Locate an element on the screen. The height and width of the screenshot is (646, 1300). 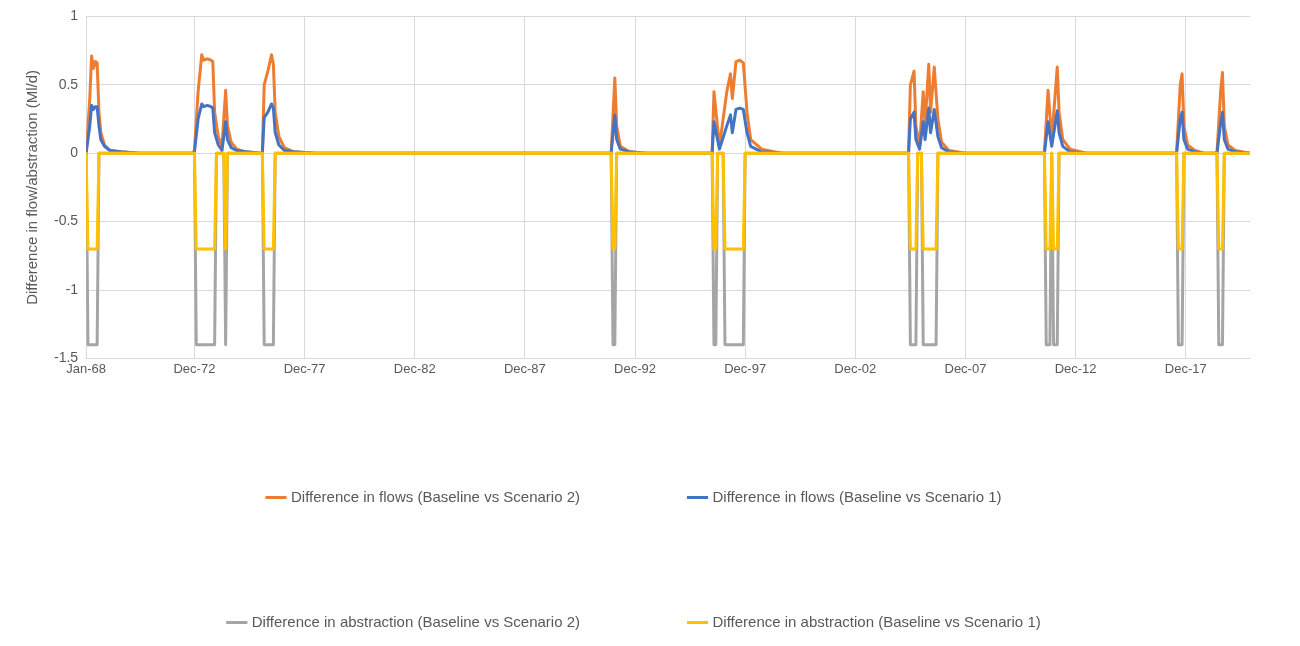
y-tick-label: 1 is located at coordinates (74, 15).